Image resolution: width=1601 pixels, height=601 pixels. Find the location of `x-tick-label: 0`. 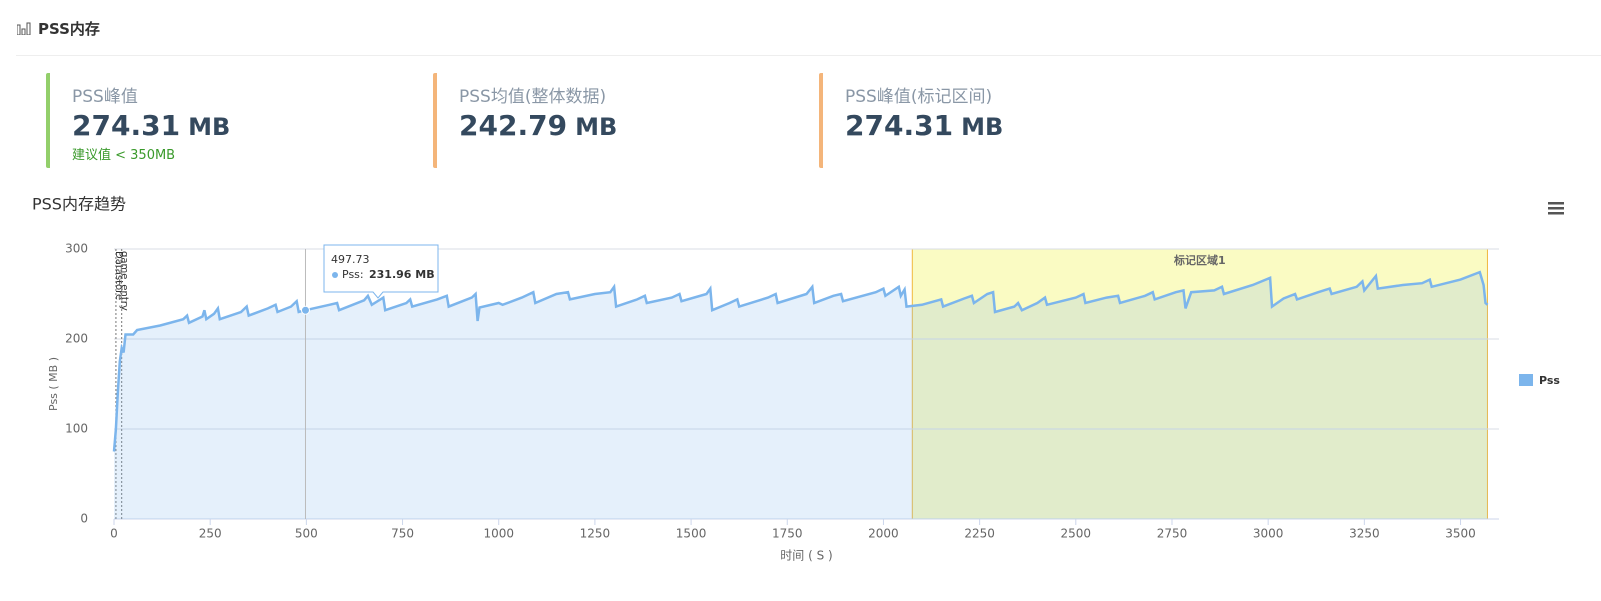

x-tick-label: 0 is located at coordinates (114, 534).